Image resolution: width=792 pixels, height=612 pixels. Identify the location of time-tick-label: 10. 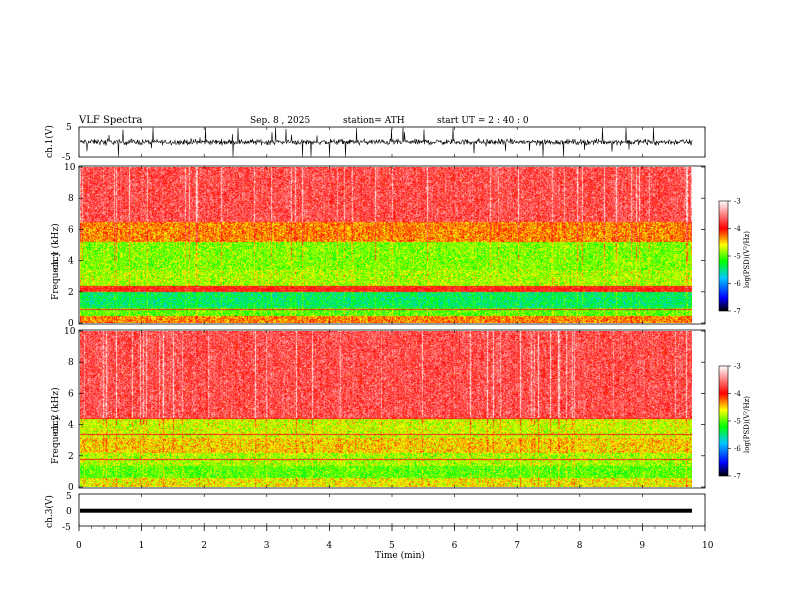
(708, 546).